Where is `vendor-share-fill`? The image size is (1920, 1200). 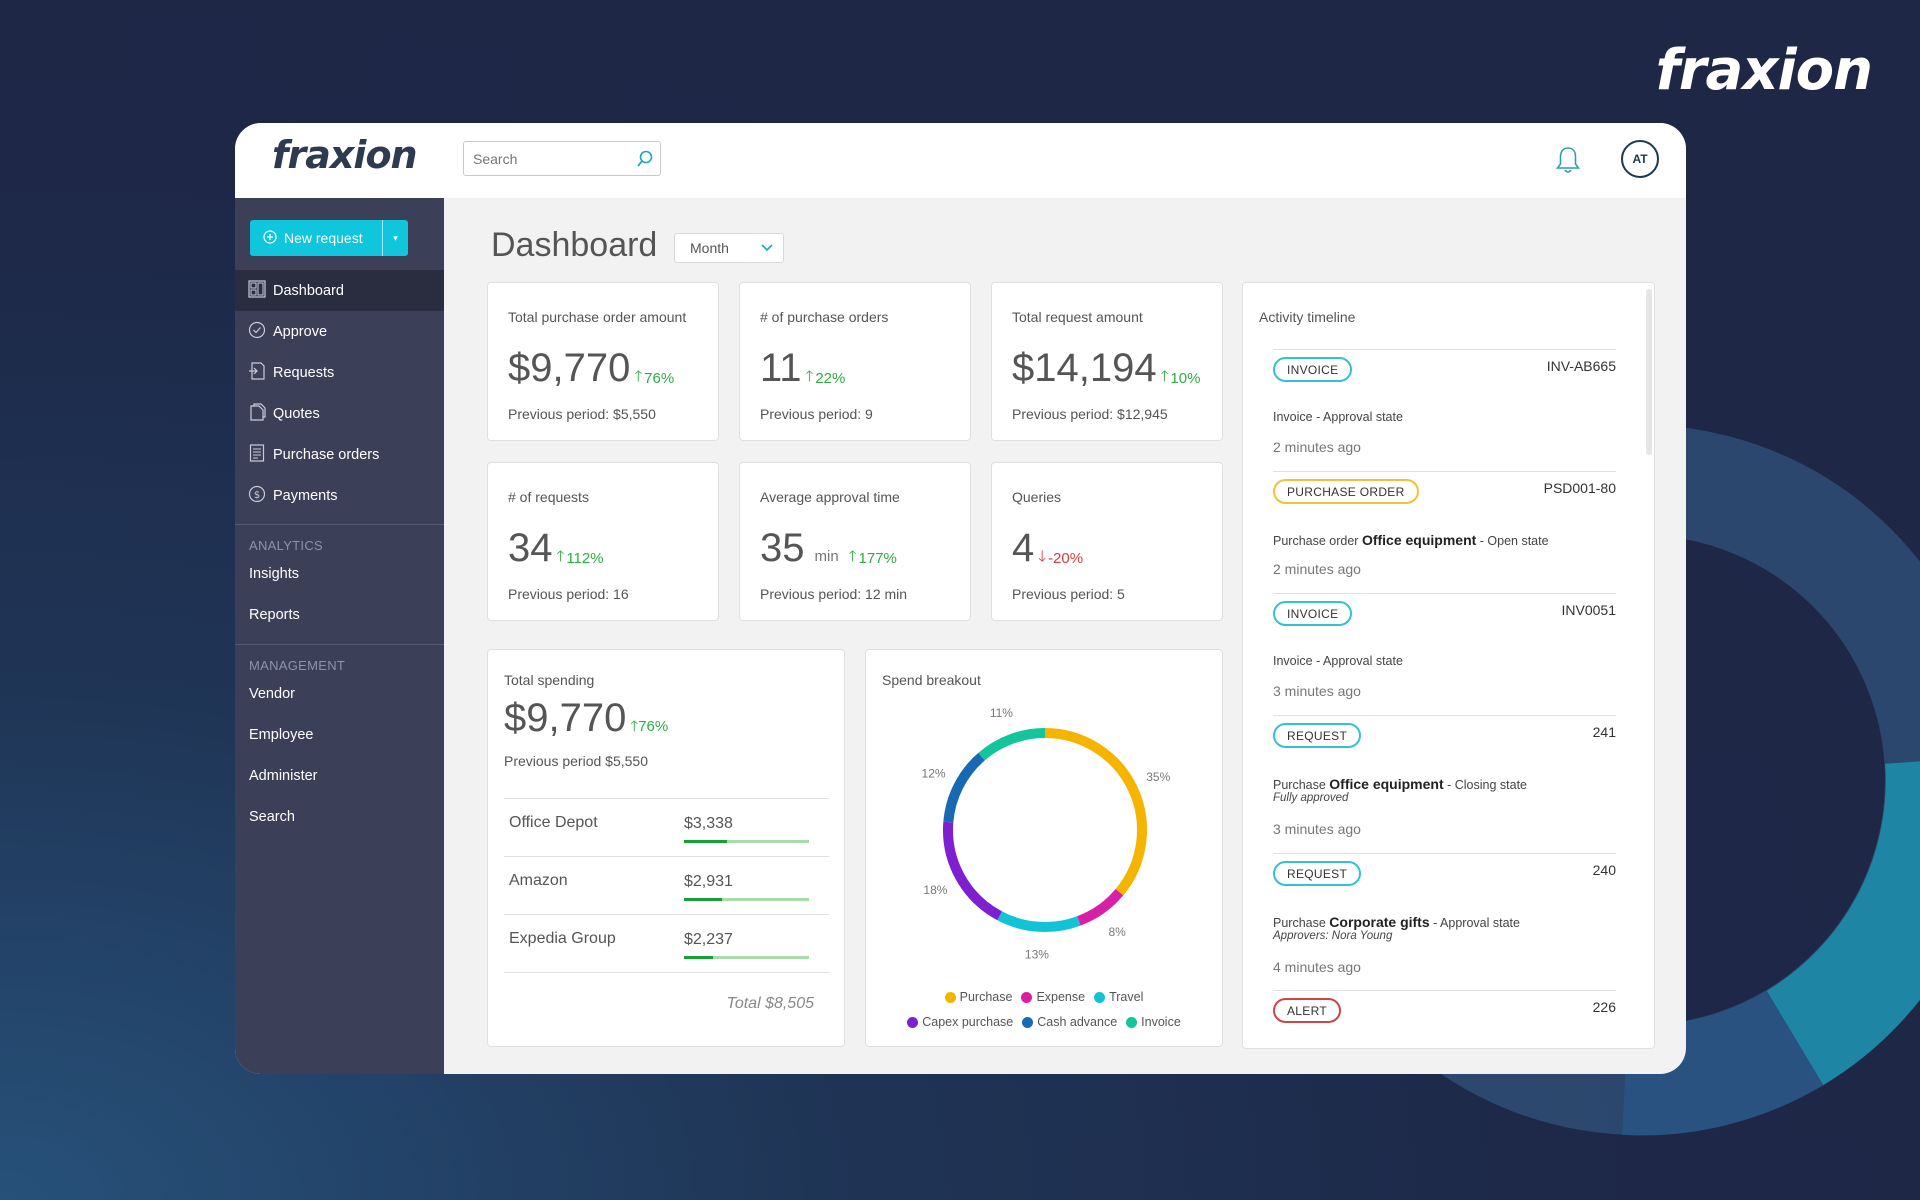 vendor-share-fill is located at coordinates (698, 957).